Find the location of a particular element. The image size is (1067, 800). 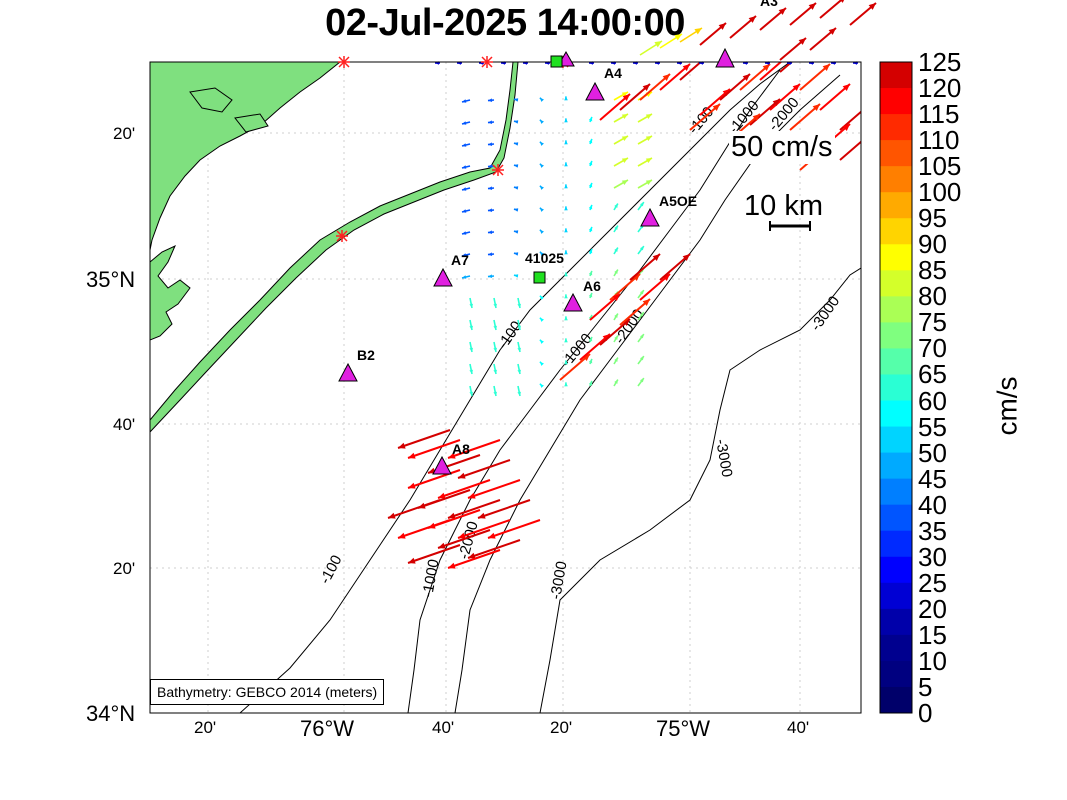

buoy-marker-top is located at coordinates (556, 61).